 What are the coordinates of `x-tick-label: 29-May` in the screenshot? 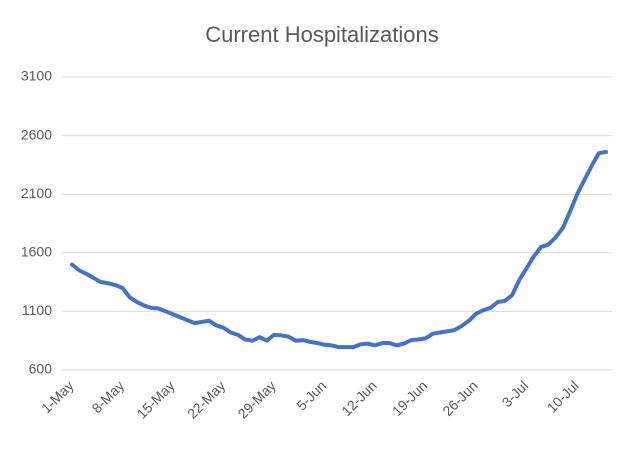 It's located at (256, 399).